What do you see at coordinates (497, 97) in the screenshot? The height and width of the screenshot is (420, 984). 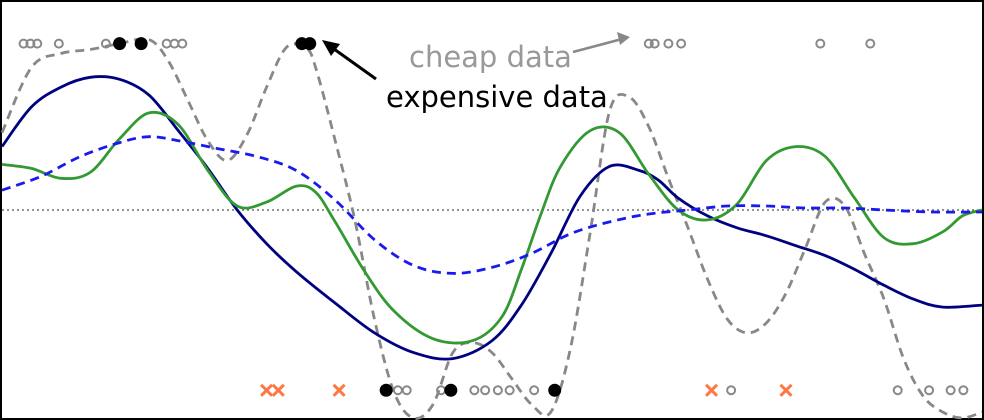 I see `expensive-data-label: expensive data` at bounding box center [497, 97].